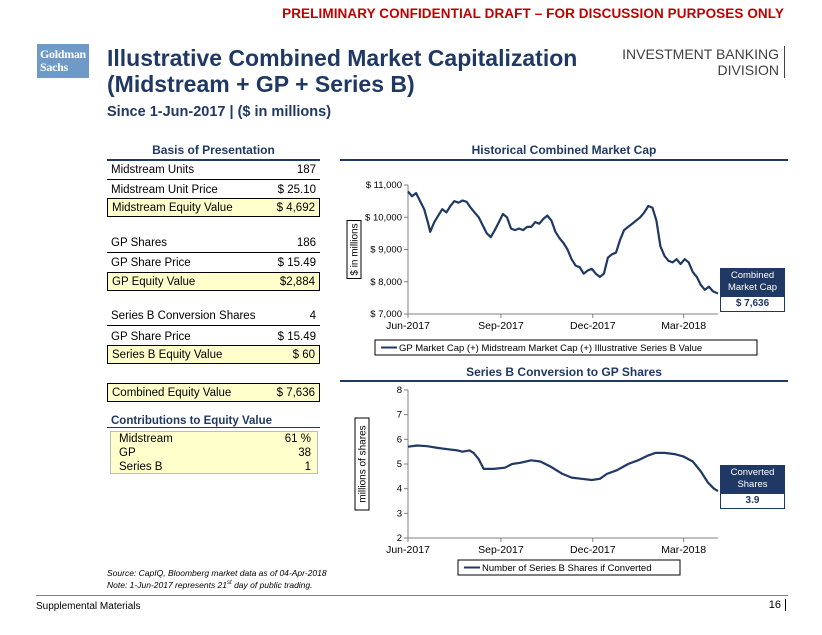  Describe the element at coordinates (777, 605) in the screenshot. I see `page-number: 16` at that location.